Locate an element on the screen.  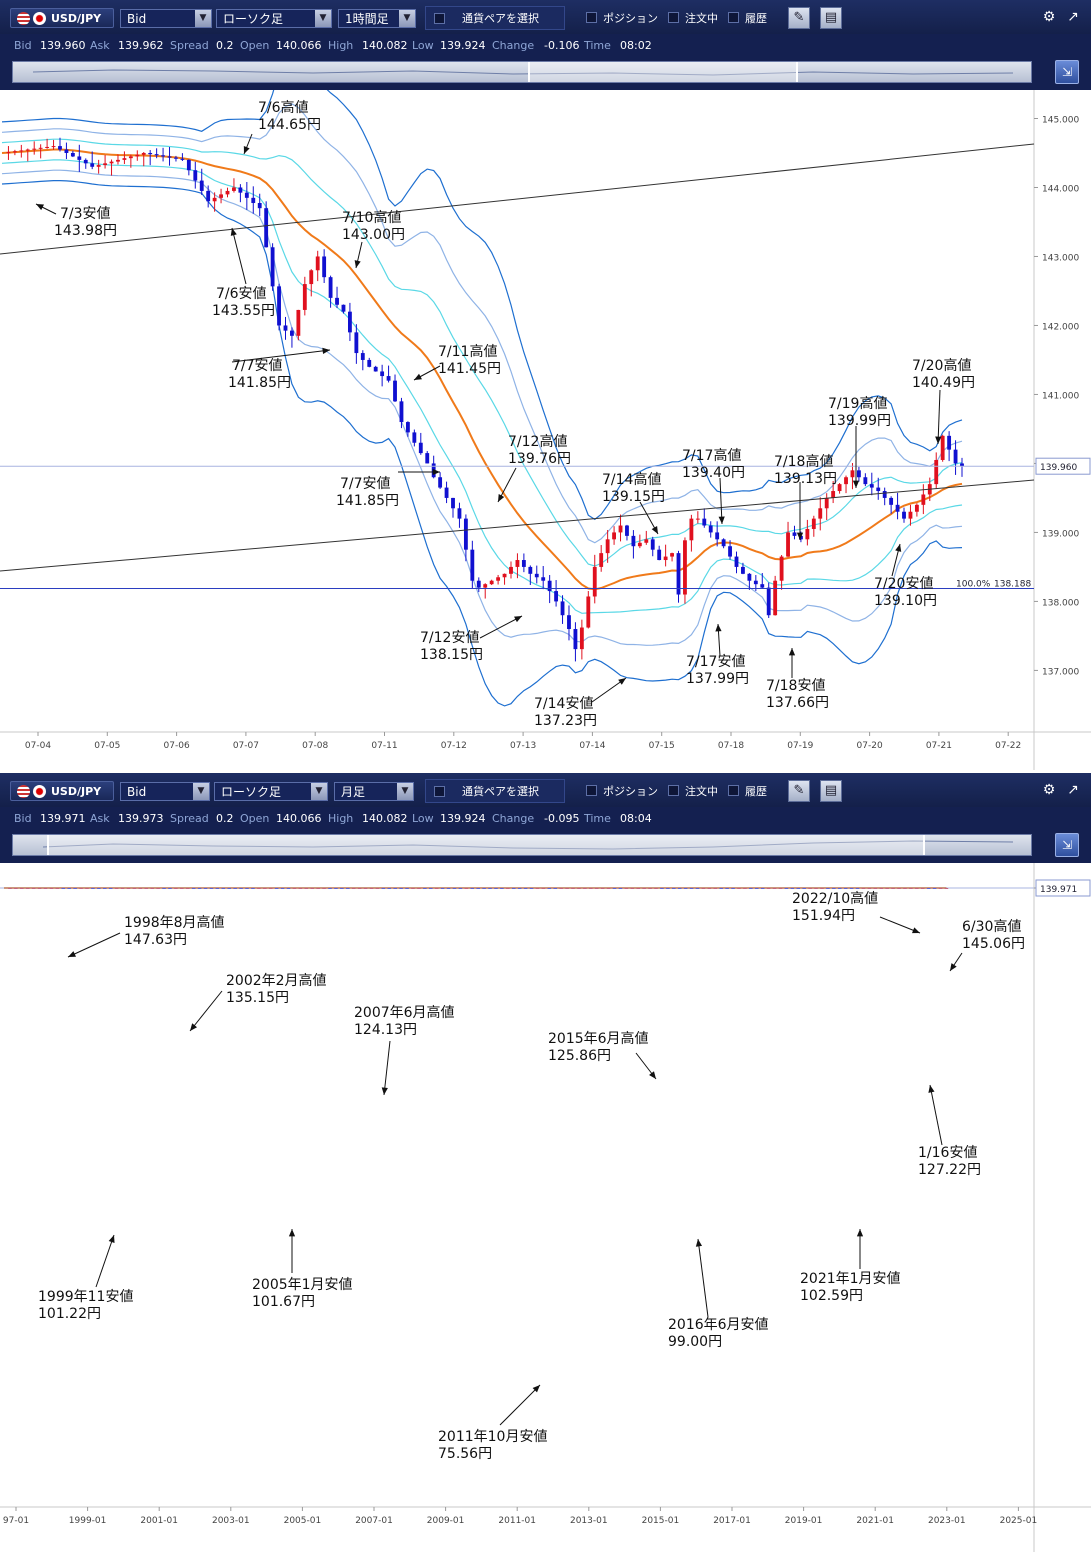
annotation-label: 7/18安値 is located at coordinates (795, 686).